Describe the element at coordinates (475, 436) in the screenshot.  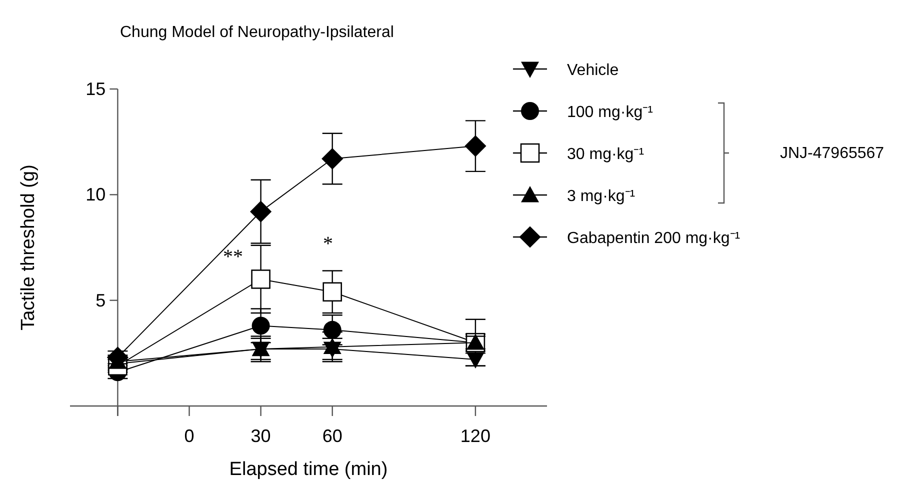
I see `x-tick-label: 120` at that location.